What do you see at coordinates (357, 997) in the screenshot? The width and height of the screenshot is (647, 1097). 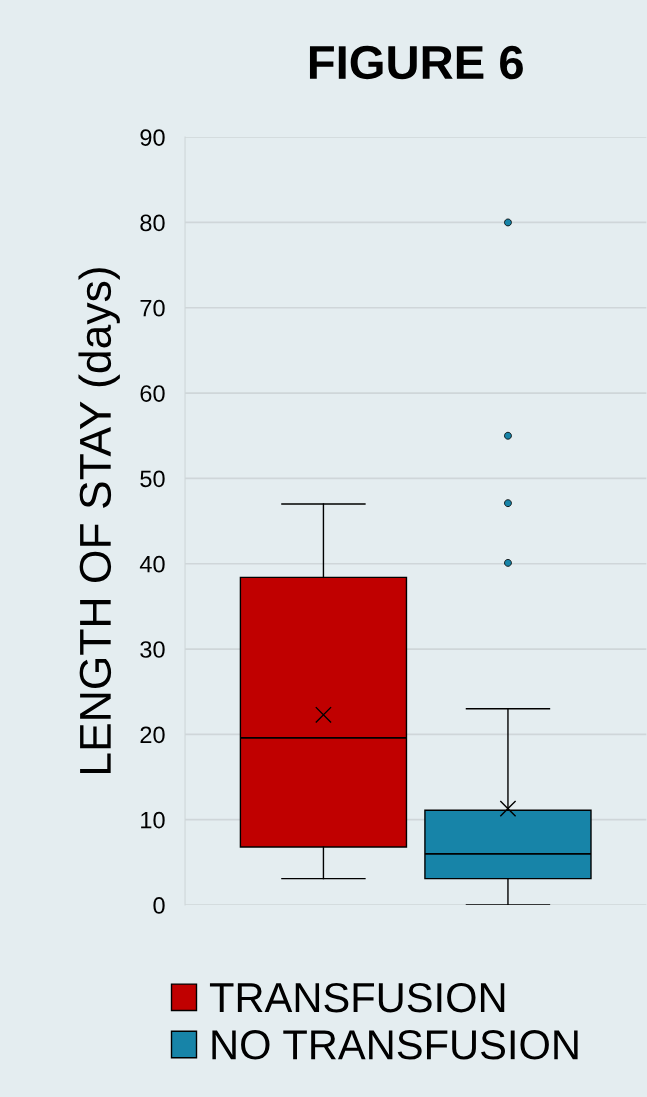 I see `legend-label: TRANSFUSION` at bounding box center [357, 997].